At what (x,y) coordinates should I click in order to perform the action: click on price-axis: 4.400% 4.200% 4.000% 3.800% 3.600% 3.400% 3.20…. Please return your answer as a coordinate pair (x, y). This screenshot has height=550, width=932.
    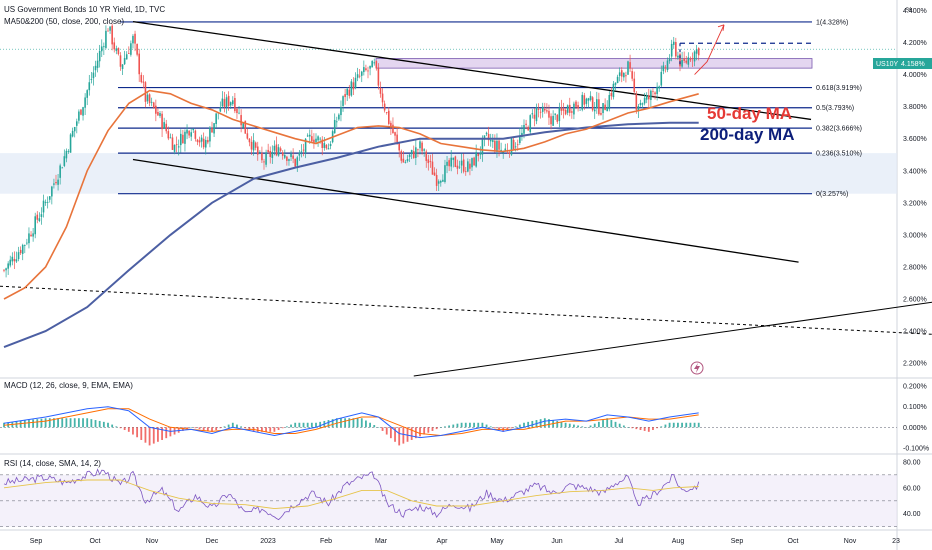
    Looking at the image, I should click on (915, 188).